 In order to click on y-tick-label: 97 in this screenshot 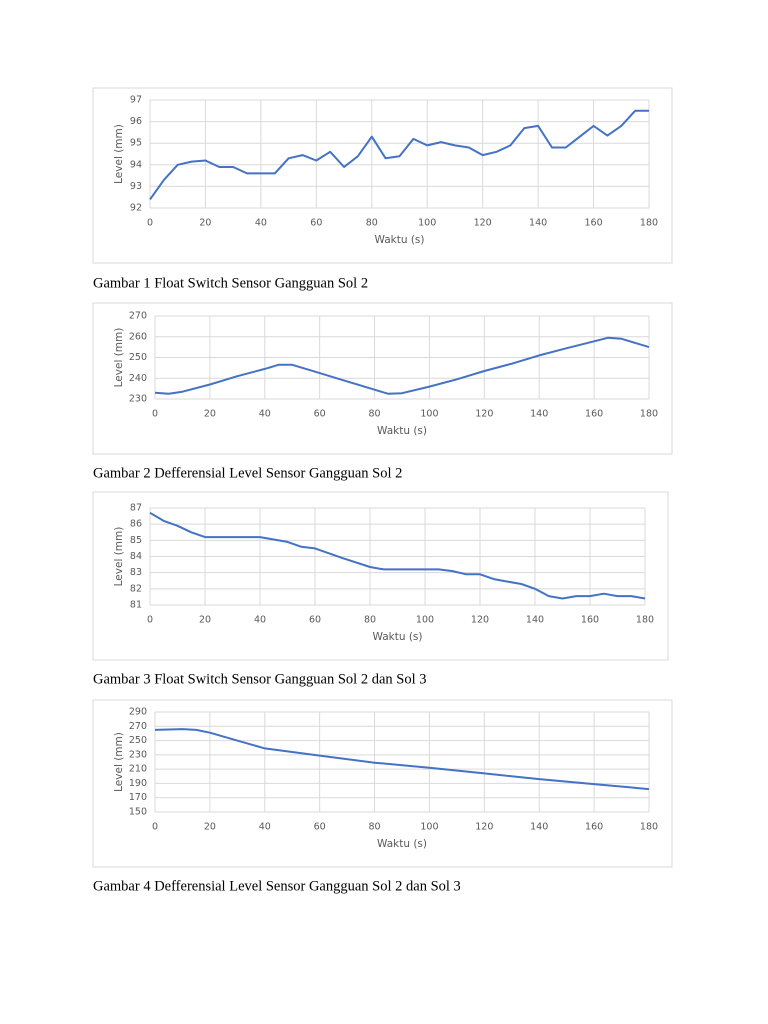, I will do `click(136, 100)`.